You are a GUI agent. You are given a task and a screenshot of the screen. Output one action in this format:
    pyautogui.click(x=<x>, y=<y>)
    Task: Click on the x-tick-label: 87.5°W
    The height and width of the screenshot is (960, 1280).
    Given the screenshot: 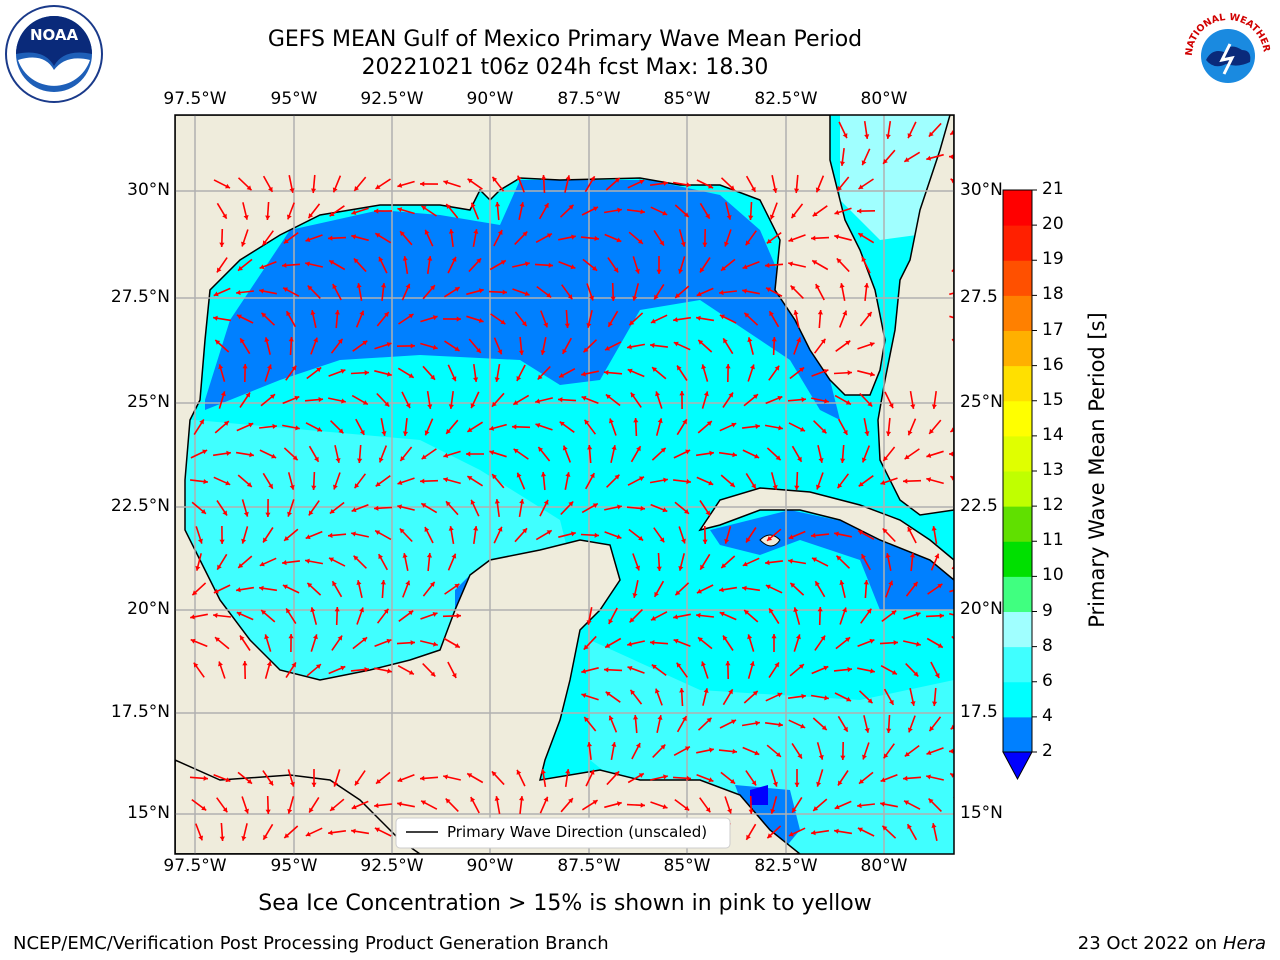 What is the action you would take?
    pyautogui.click(x=589, y=99)
    